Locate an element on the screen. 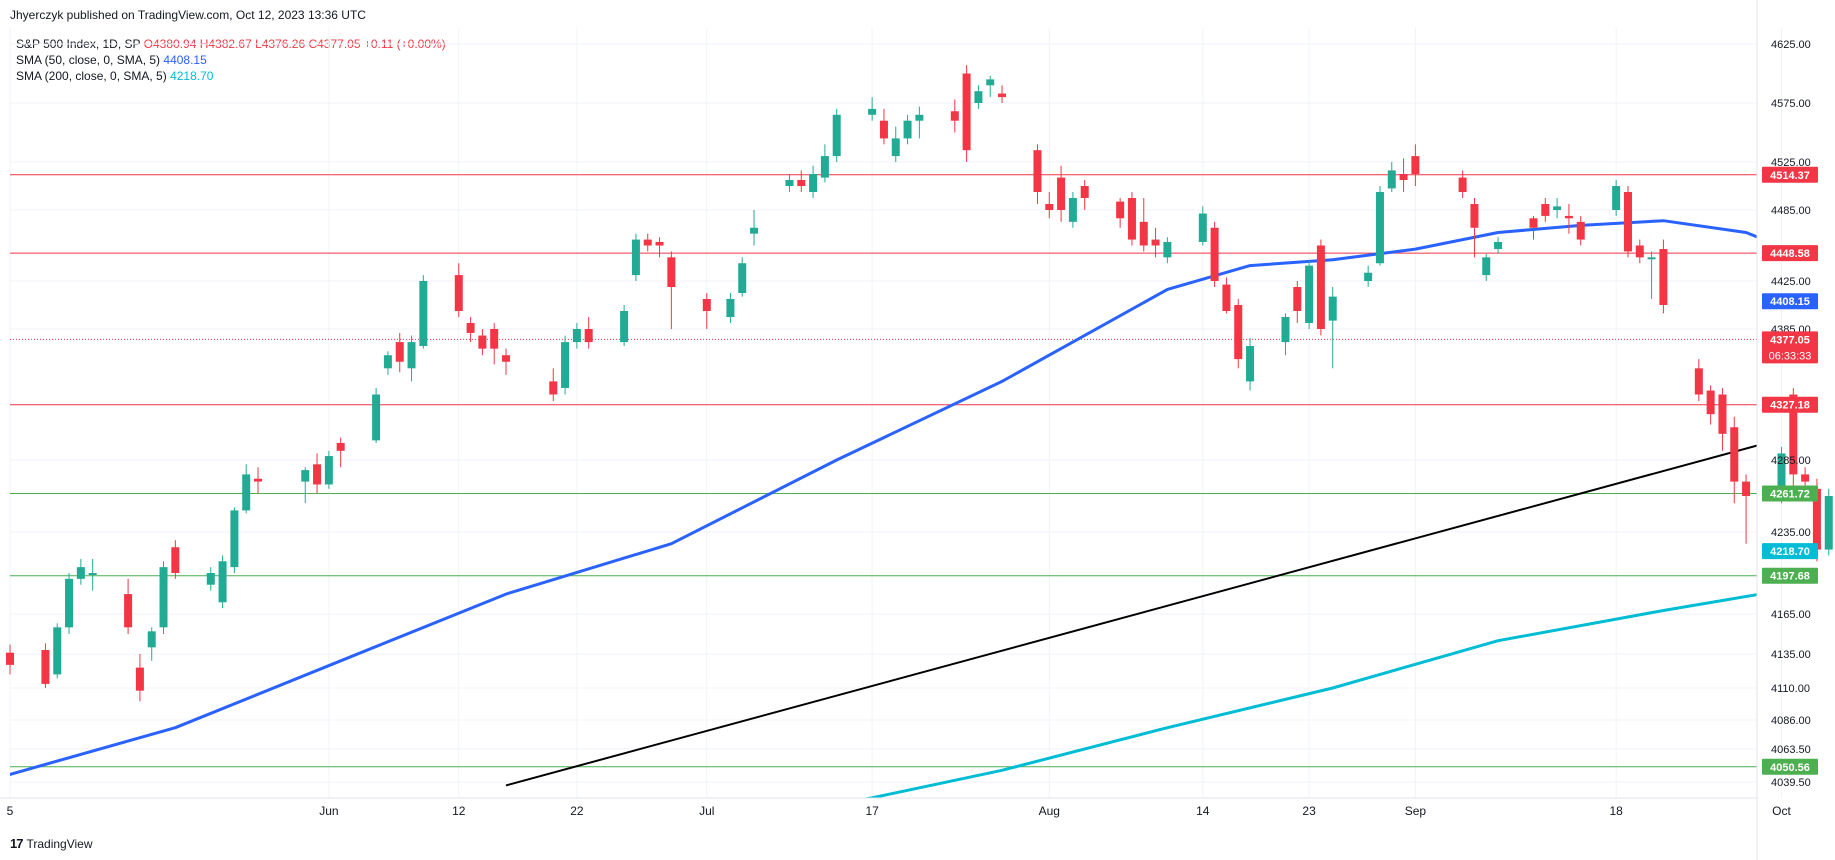 Image resolution: width=1835 pixels, height=860 pixels. sma50-label: SMA (50, close, 0, SMA, 5) is located at coordinates (88, 60).